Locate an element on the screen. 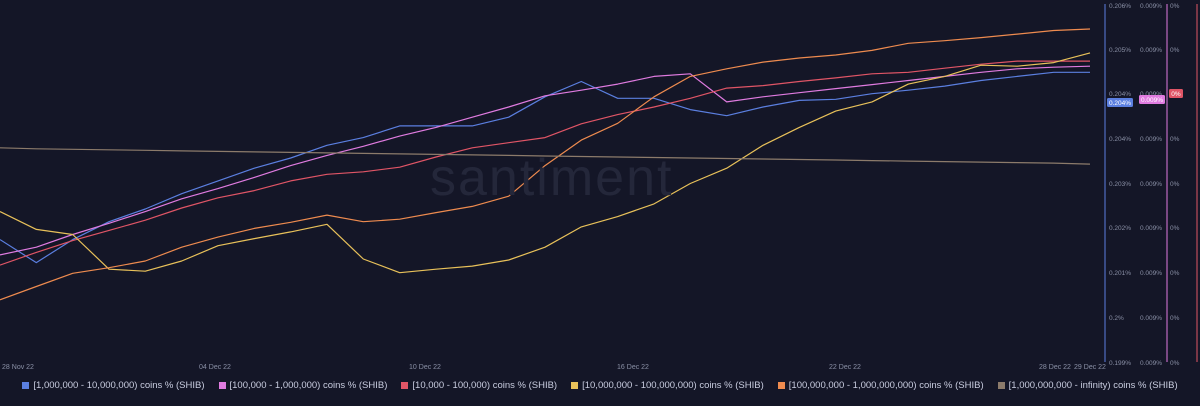  x-tick-label: 28 Dec 22 is located at coordinates (1055, 367).